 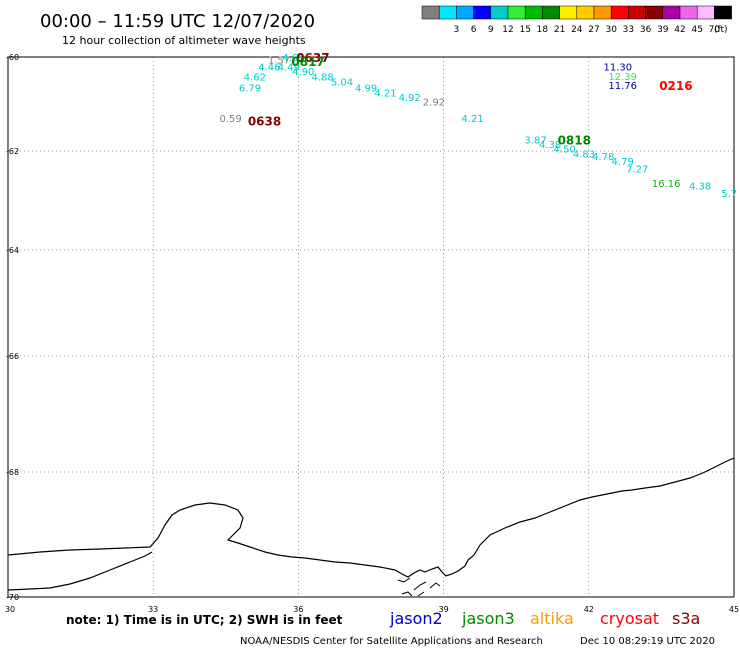 I want to click on satellite-name-s3a: s3a, so click(x=686, y=618).